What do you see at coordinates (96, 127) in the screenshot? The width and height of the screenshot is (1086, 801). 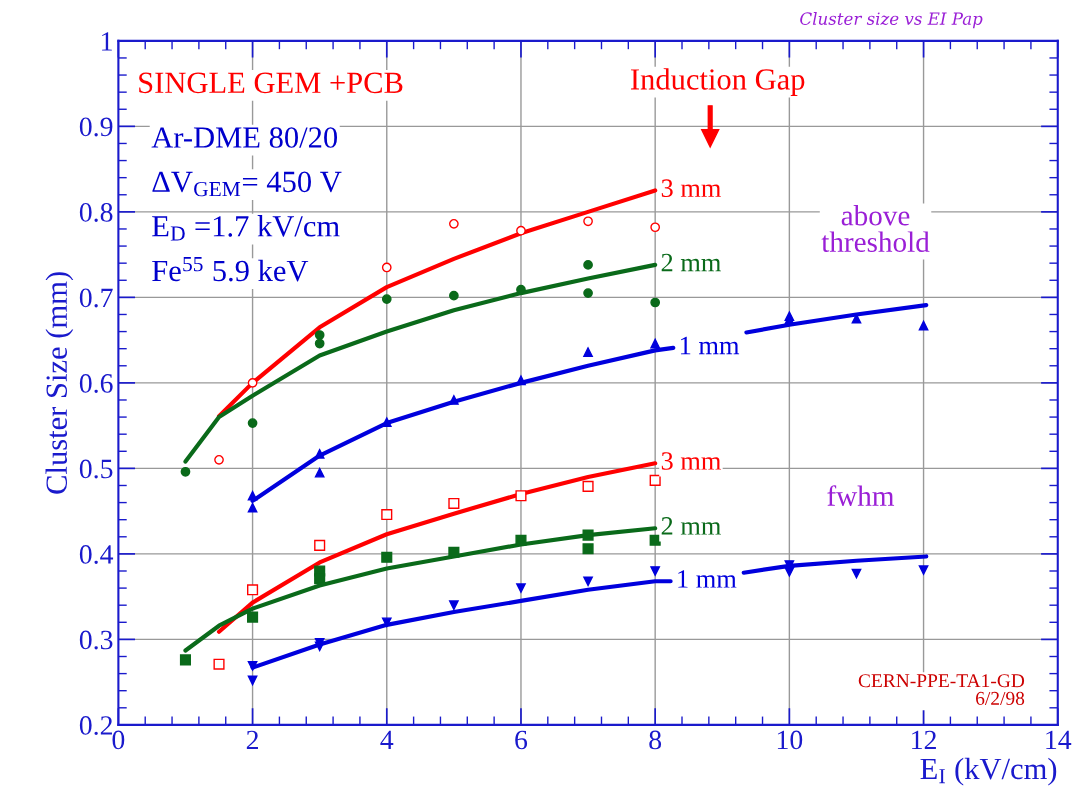 I see `y-tick-label: 0.9` at bounding box center [96, 127].